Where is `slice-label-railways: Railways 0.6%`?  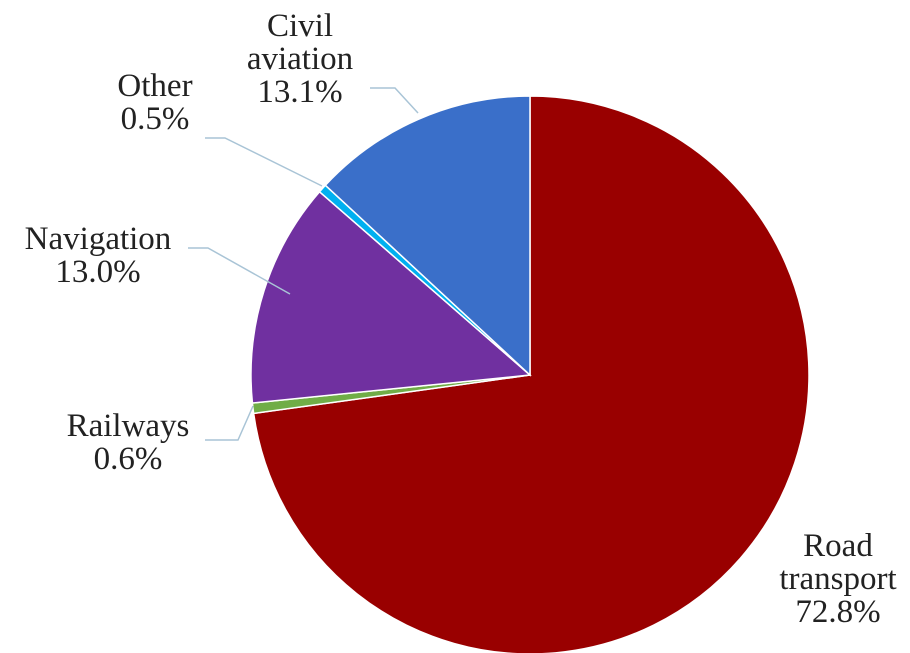 slice-label-railways: Railways 0.6% is located at coordinates (128, 442).